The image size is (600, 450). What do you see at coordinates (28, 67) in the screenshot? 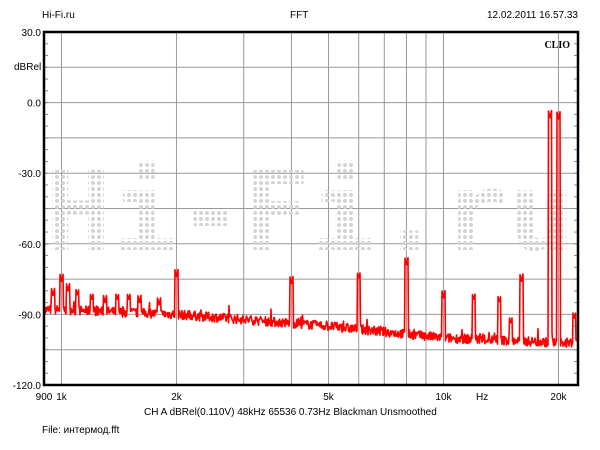
I see `y-axis-label: dBRel` at bounding box center [28, 67].